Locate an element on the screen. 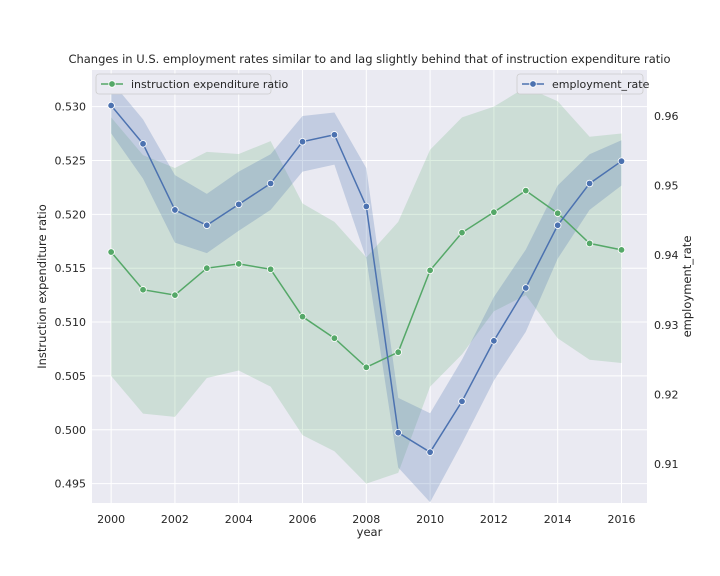 This screenshot has height=576, width=720. left-y-tick-label: 0.505 is located at coordinates (71, 376).